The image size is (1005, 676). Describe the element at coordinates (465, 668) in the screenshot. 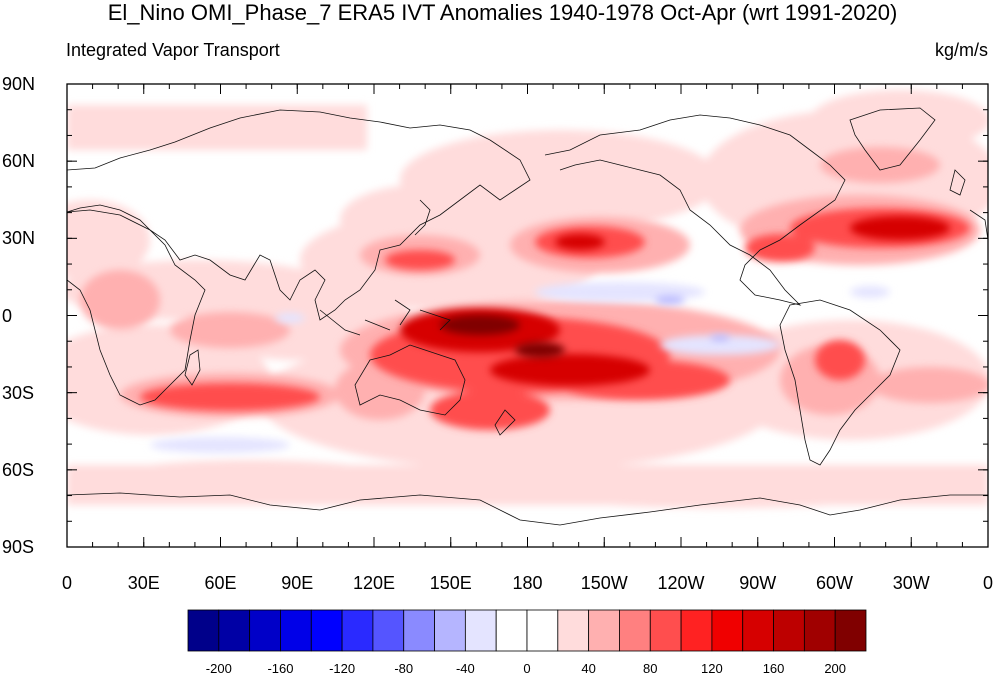

I see `colorbar-label: -40` at that location.